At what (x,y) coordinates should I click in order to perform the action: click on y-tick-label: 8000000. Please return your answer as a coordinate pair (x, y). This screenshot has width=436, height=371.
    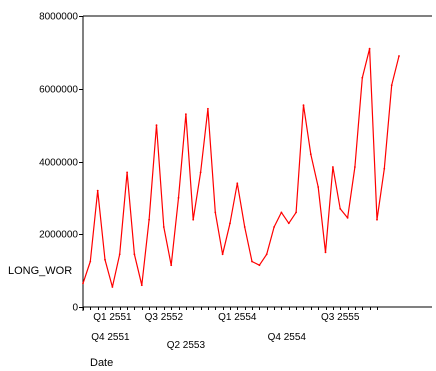
    Looking at the image, I should click on (58, 17).